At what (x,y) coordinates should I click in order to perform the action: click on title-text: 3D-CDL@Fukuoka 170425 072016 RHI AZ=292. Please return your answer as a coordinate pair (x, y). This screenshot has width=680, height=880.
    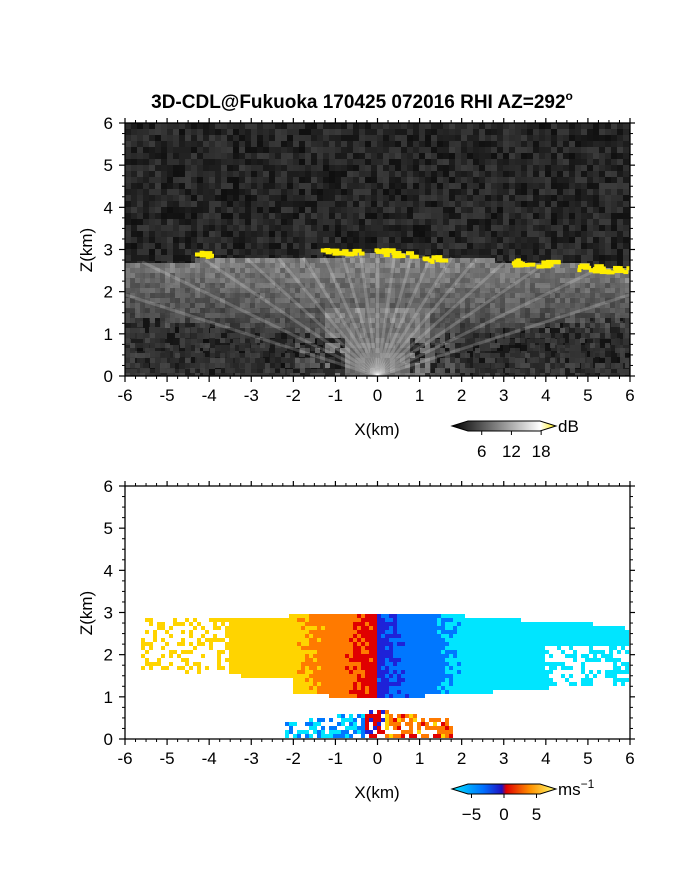
    Looking at the image, I should click on (358, 102).